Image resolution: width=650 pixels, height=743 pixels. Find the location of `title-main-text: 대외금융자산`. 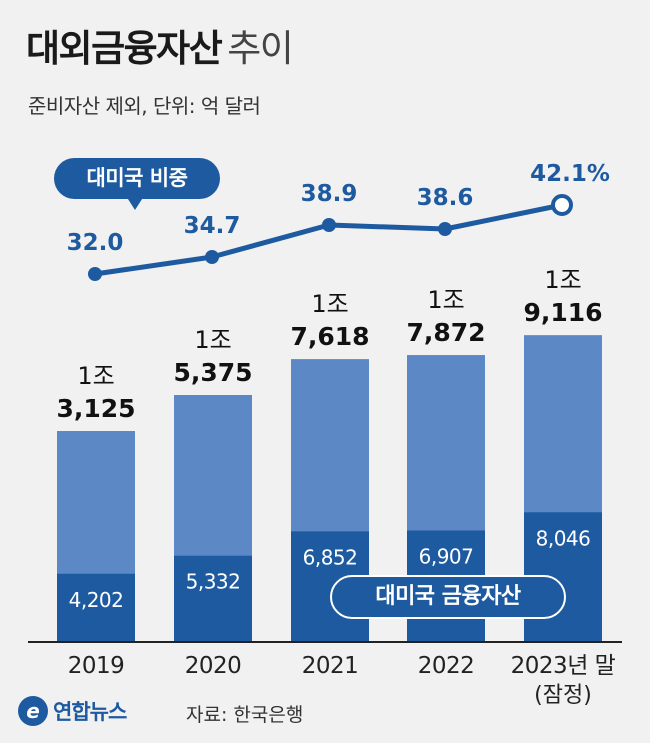

title-main-text: 대외금융자산 is located at coordinates (124, 48).